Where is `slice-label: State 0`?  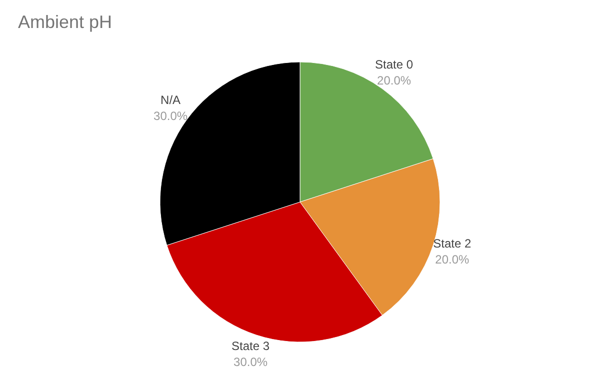
slice-label: State 0 is located at coordinates (394, 65).